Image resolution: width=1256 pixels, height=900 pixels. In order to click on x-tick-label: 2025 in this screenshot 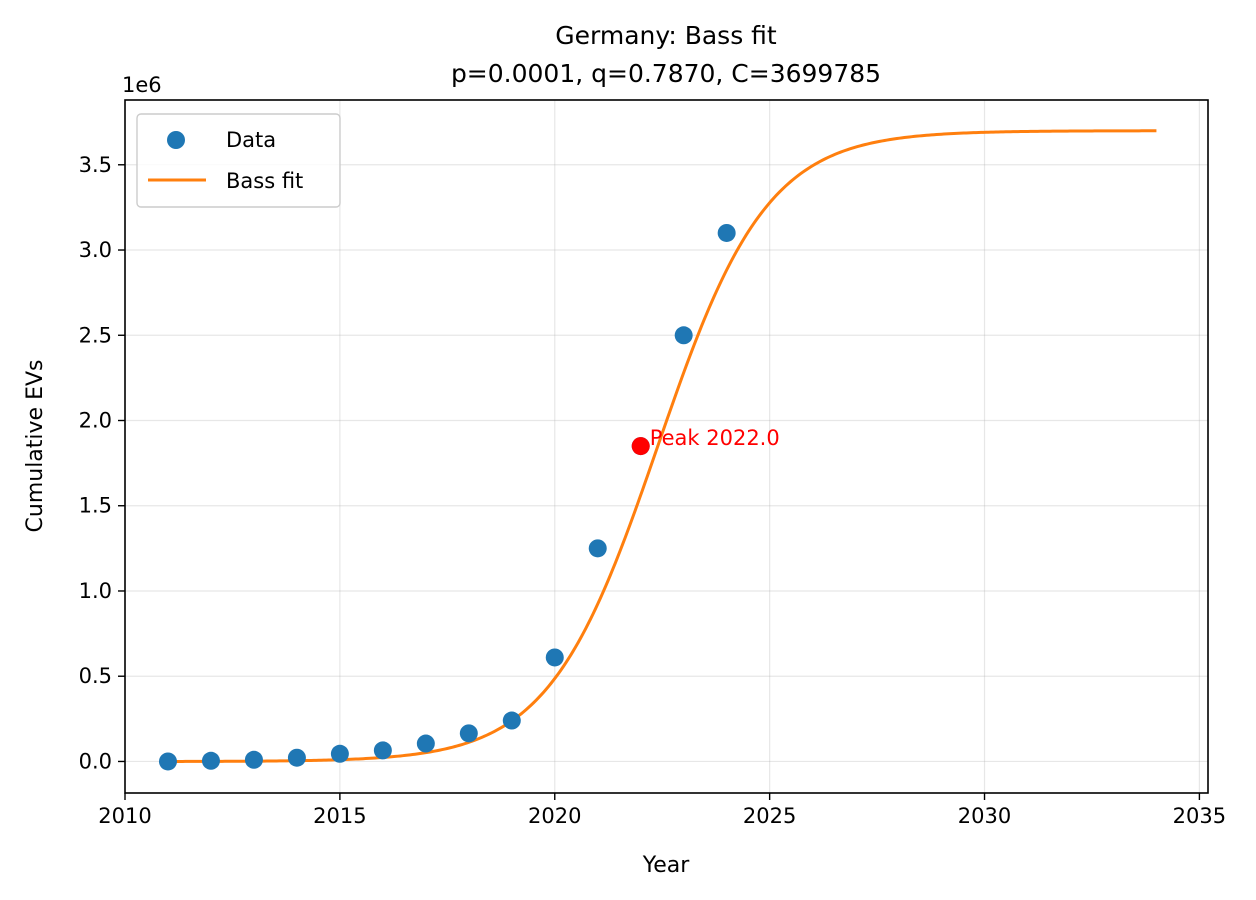, I will do `click(769, 816)`.